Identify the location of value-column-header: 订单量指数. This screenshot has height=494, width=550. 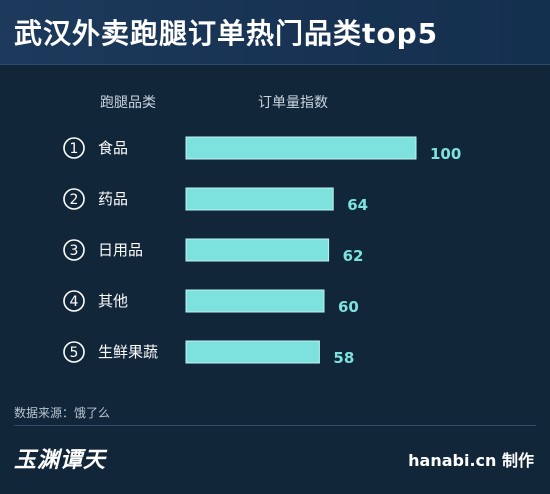
(293, 103).